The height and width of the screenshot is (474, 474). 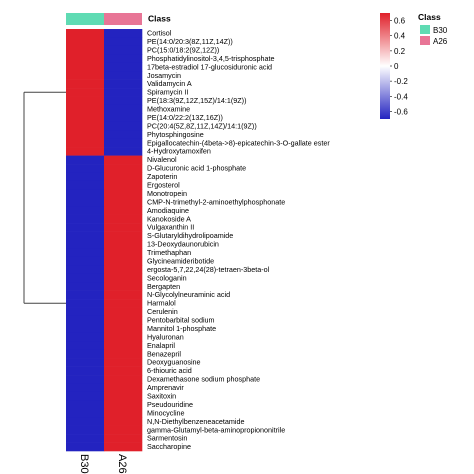 What do you see at coordinates (216, 201) in the screenshot?
I see `row-label: CMP-N-trimethyl-2-aminoethylphosphonate` at bounding box center [216, 201].